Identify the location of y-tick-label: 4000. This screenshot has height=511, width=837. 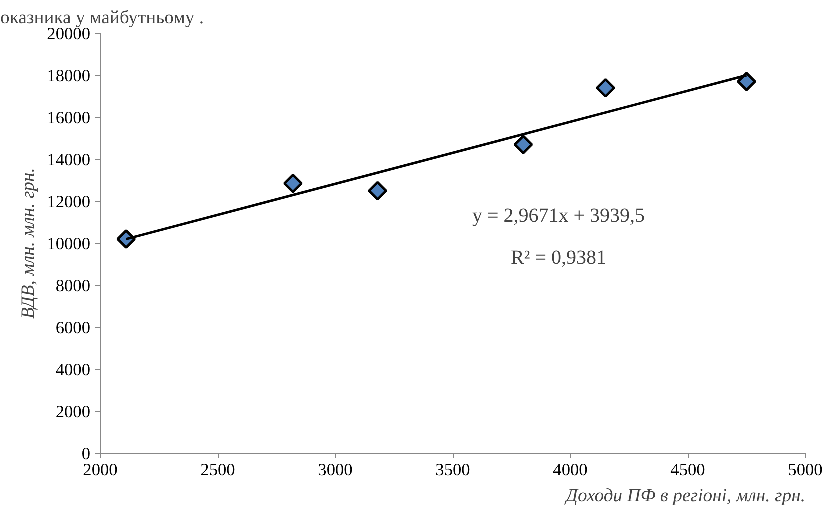
(73, 370).